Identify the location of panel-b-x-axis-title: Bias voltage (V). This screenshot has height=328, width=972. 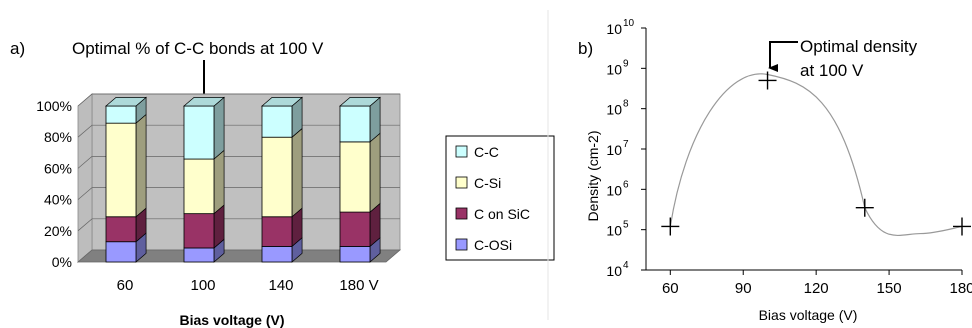
(808, 315).